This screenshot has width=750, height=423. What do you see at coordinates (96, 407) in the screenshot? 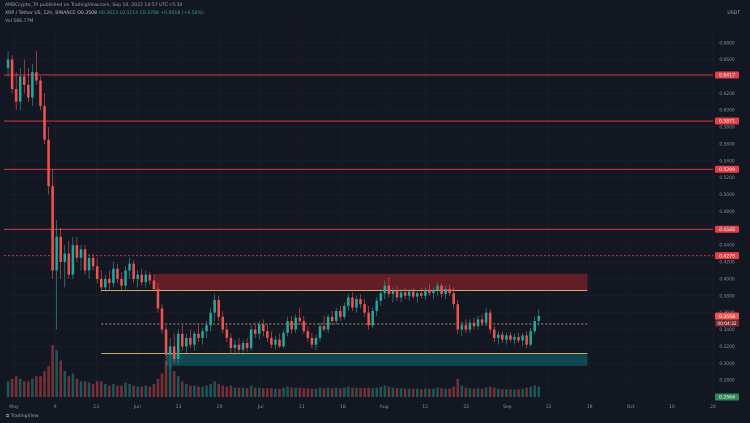
I see `time-tick-label: 23` at bounding box center [96, 407].